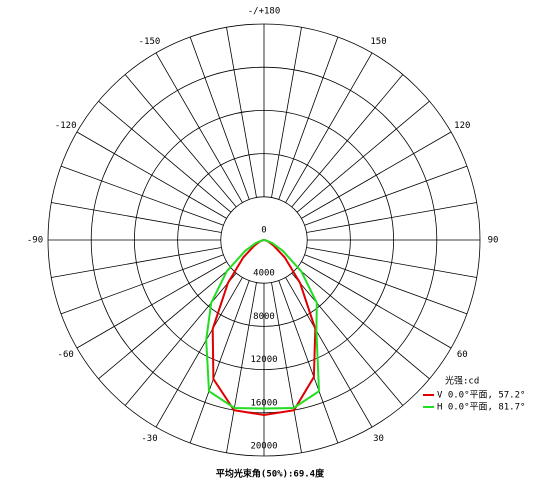  What do you see at coordinates (150, 42) in the screenshot?
I see `angle-label: -150` at bounding box center [150, 42].